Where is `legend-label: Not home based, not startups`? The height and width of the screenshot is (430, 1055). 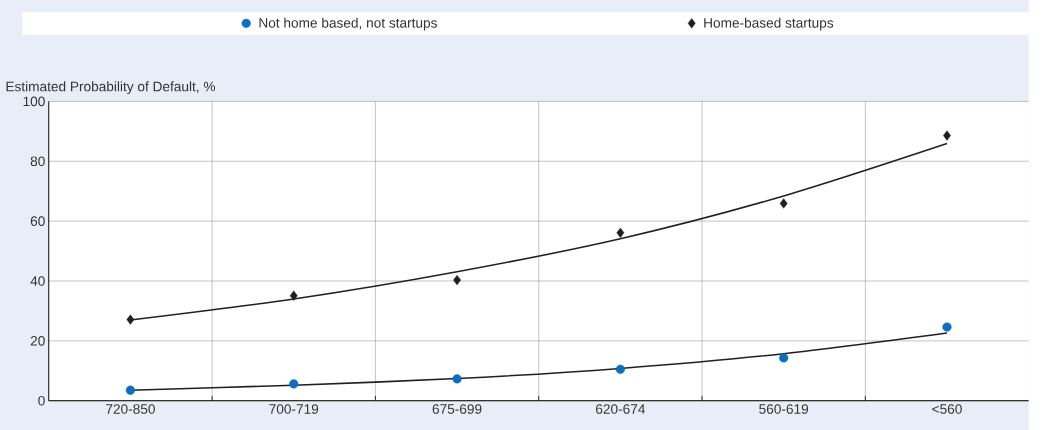
legend-label: Not home based, not startups is located at coordinates (348, 24).